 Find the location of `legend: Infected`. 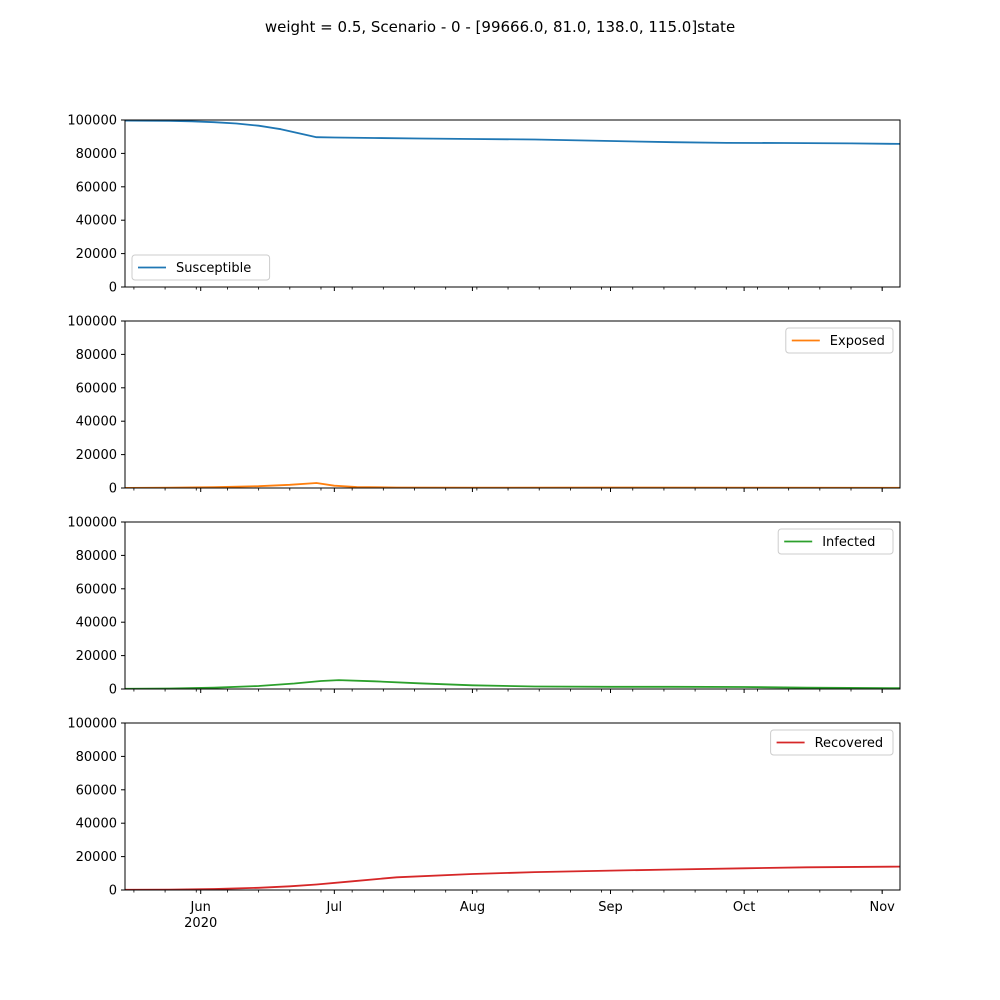

legend: Infected is located at coordinates (835, 541).